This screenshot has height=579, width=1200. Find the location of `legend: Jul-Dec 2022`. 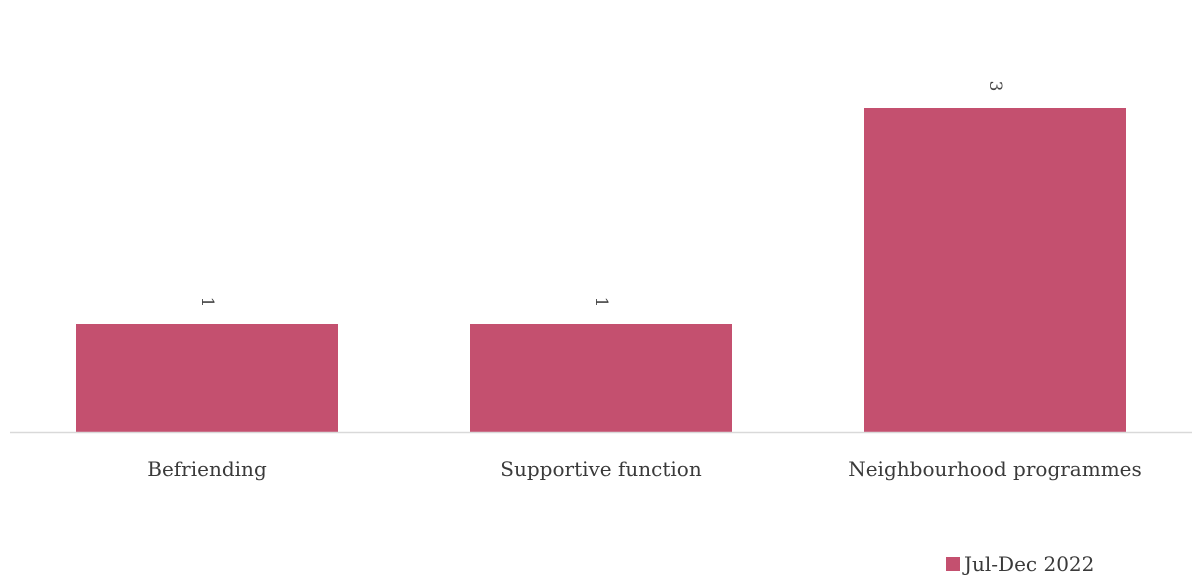

legend: Jul-Dec 2022 is located at coordinates (1020, 564).